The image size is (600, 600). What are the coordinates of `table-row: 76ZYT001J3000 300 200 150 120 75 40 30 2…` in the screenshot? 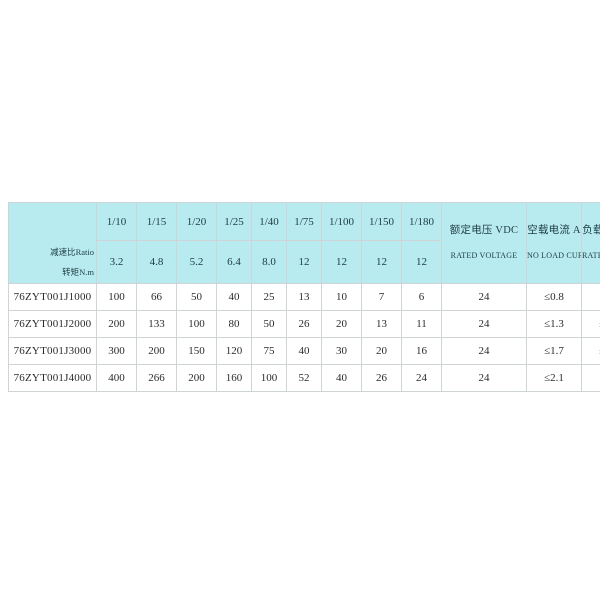 It's located at (304, 351).